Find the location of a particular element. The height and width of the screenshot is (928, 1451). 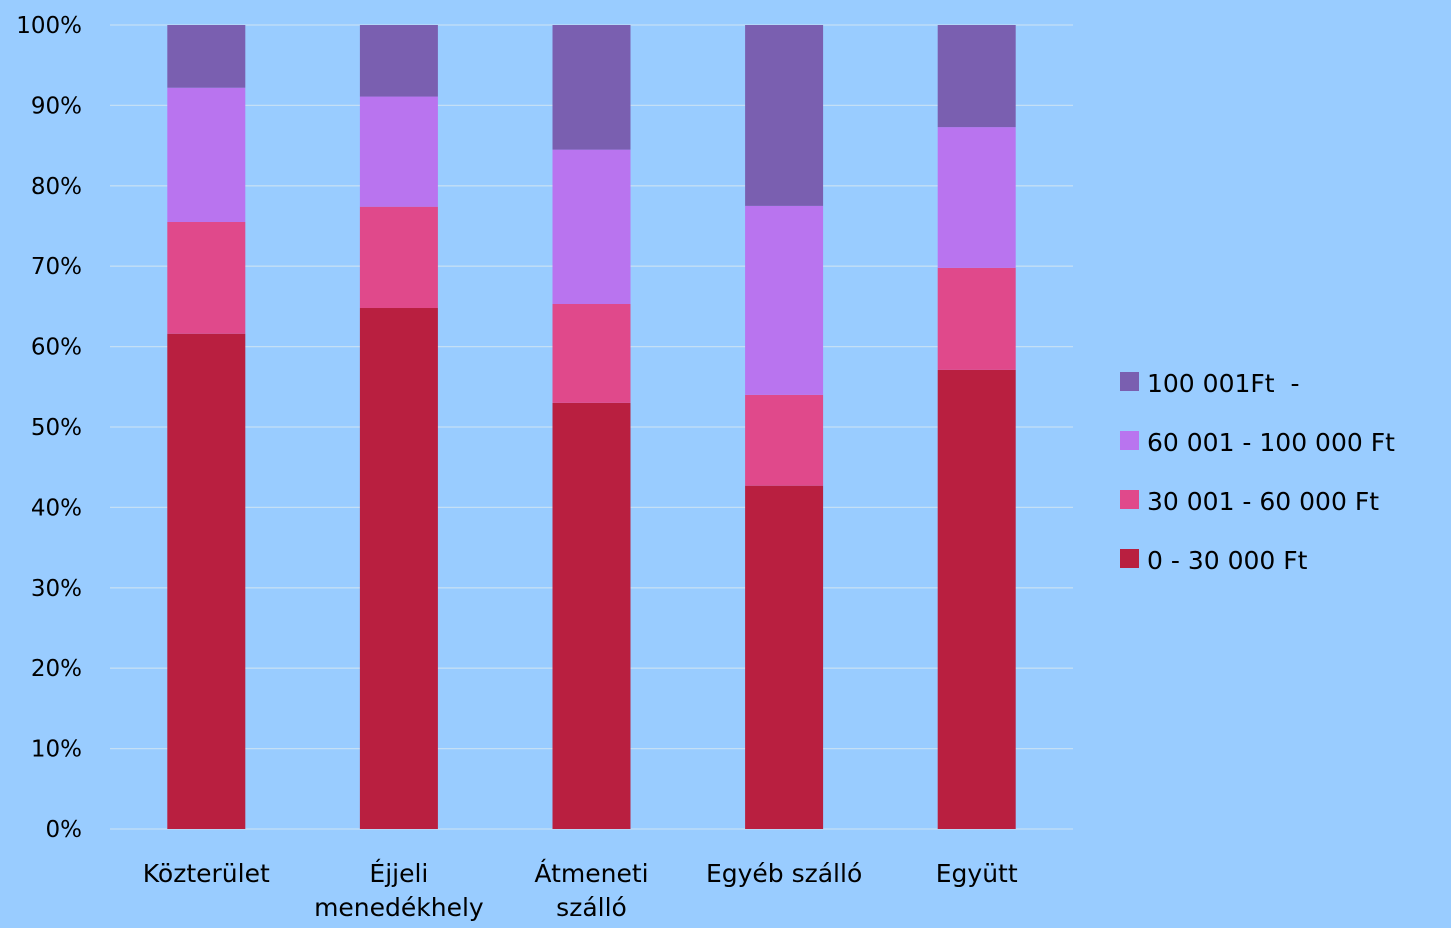

x-category-label: Közterület is located at coordinates (206, 873).